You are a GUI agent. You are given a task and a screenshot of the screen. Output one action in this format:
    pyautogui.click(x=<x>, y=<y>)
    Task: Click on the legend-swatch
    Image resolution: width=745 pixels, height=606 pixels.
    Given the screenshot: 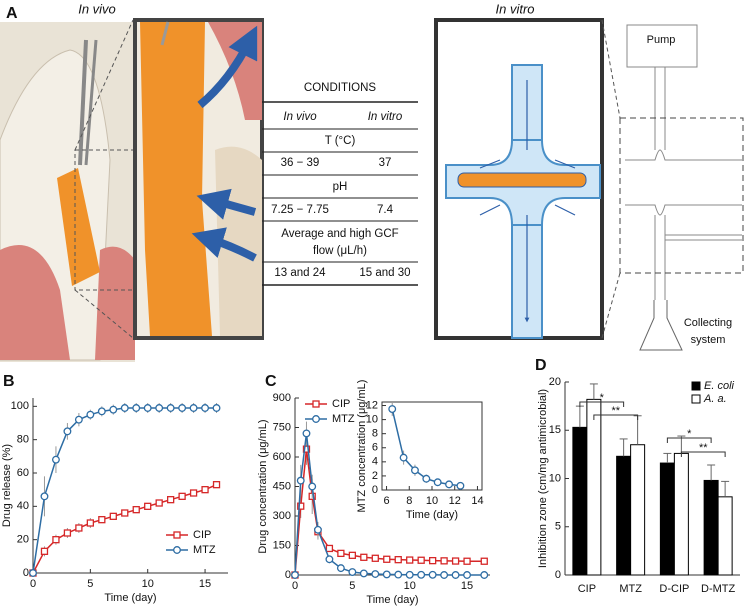 What is the action you would take?
    pyautogui.click(x=696, y=386)
    